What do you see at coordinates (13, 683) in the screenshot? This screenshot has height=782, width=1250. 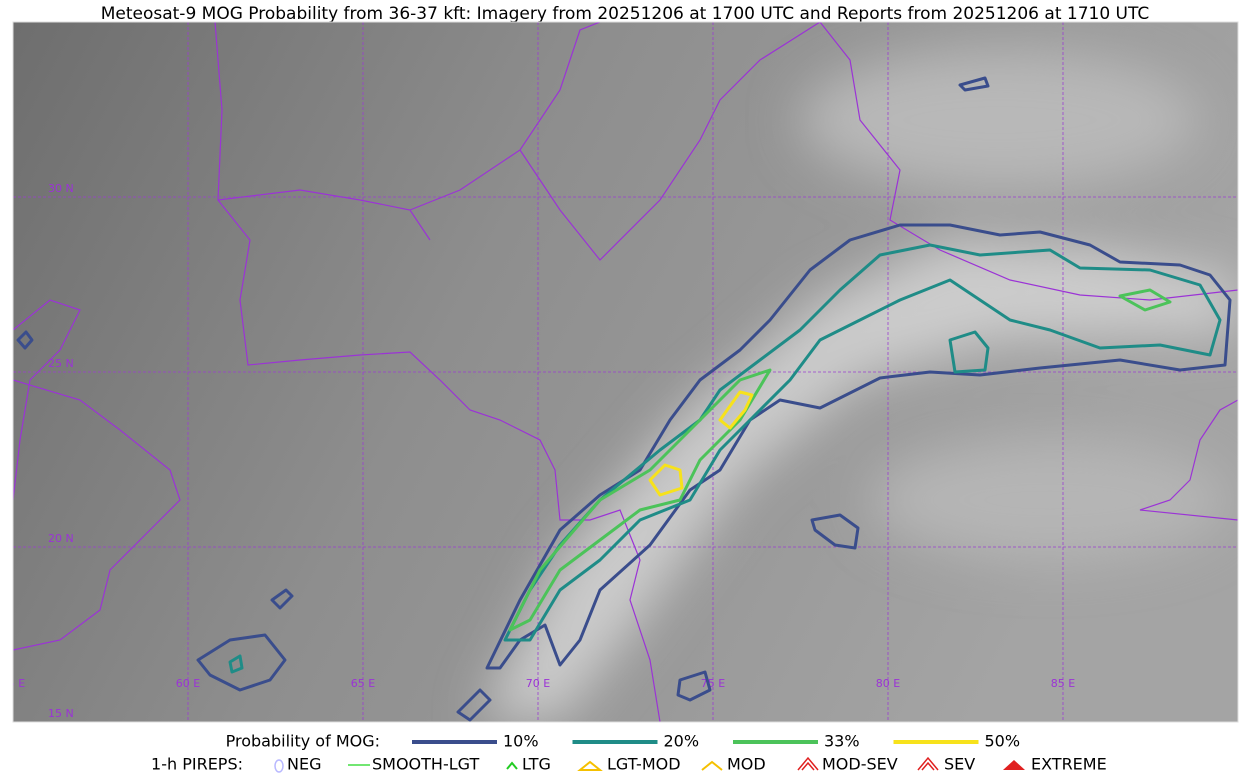 I see `lon-label: 55 E` at bounding box center [13, 683].